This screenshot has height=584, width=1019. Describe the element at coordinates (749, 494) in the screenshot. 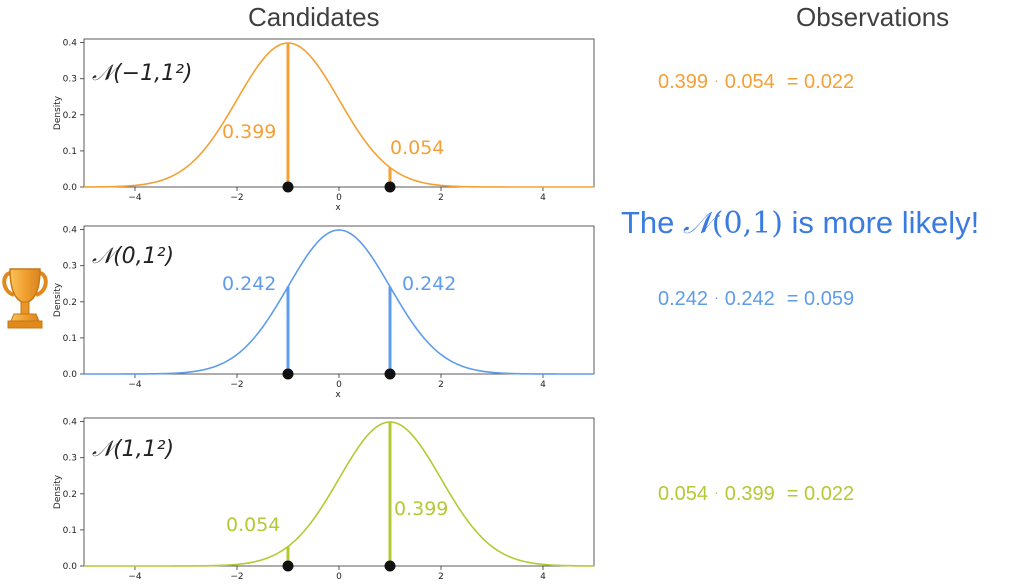

I see `observation-density-b: 0.399` at that location.